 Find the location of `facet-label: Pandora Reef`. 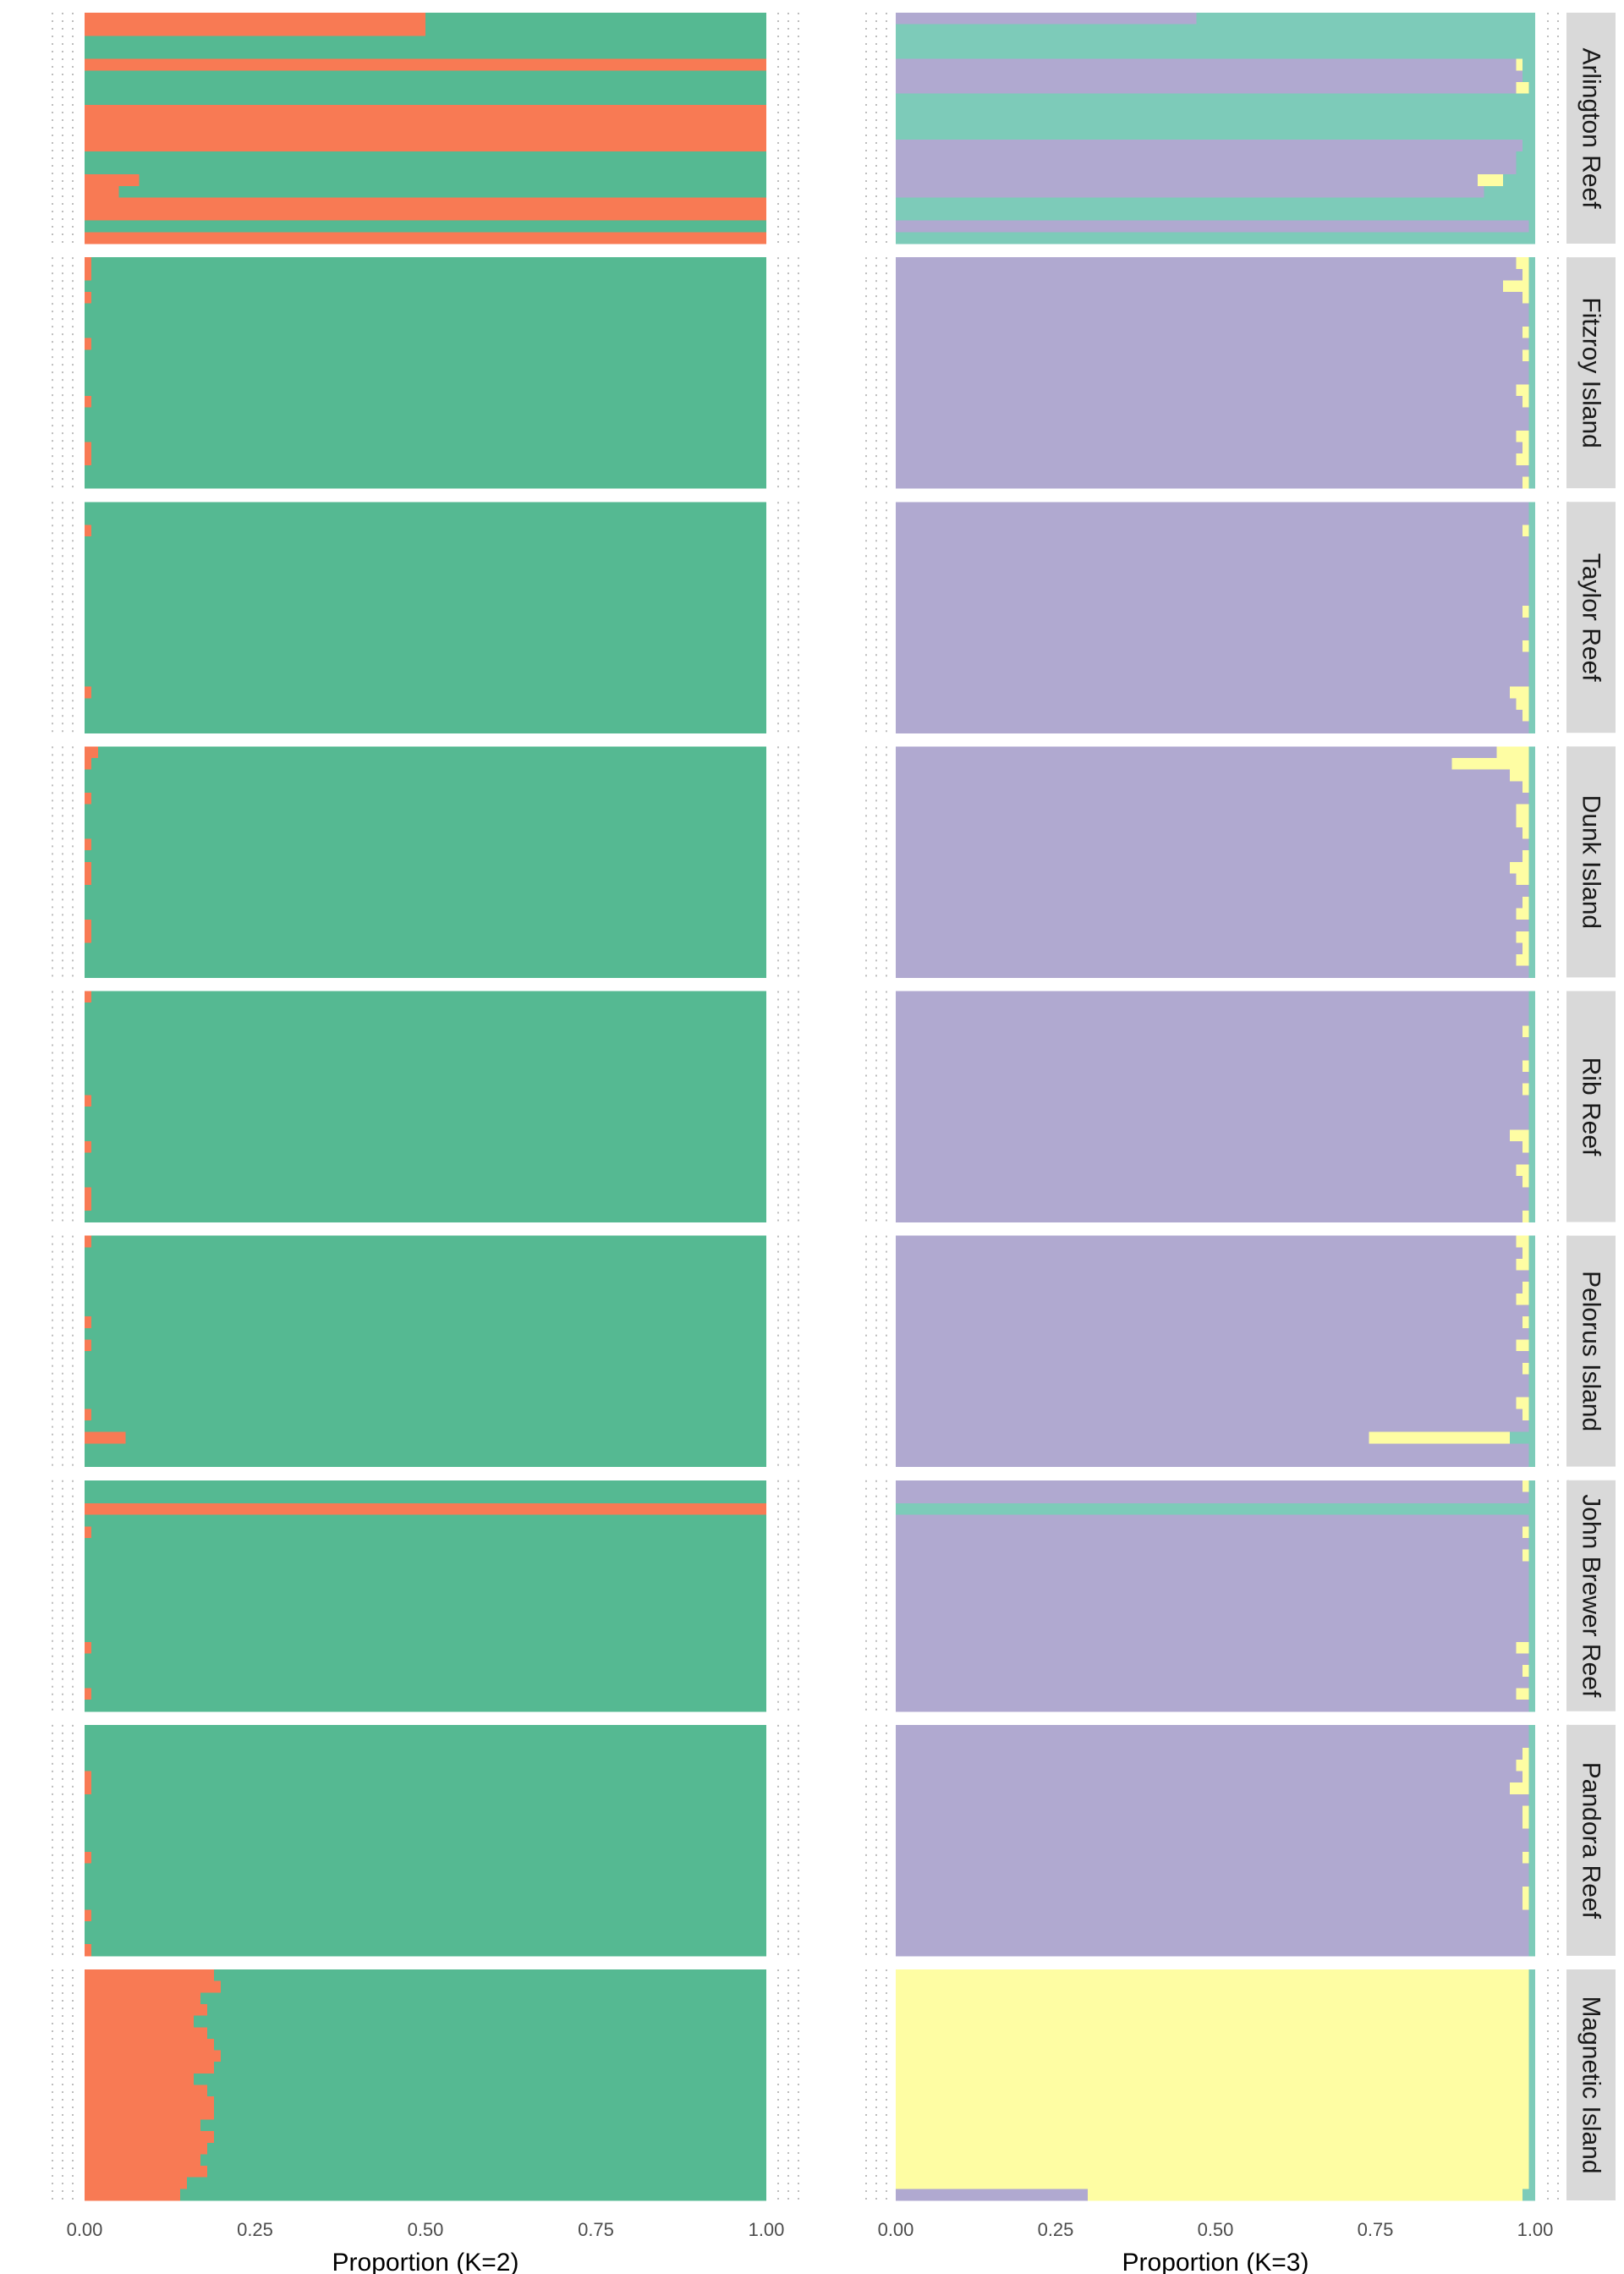

facet-label: Pandora Reef is located at coordinates (1591, 1841).